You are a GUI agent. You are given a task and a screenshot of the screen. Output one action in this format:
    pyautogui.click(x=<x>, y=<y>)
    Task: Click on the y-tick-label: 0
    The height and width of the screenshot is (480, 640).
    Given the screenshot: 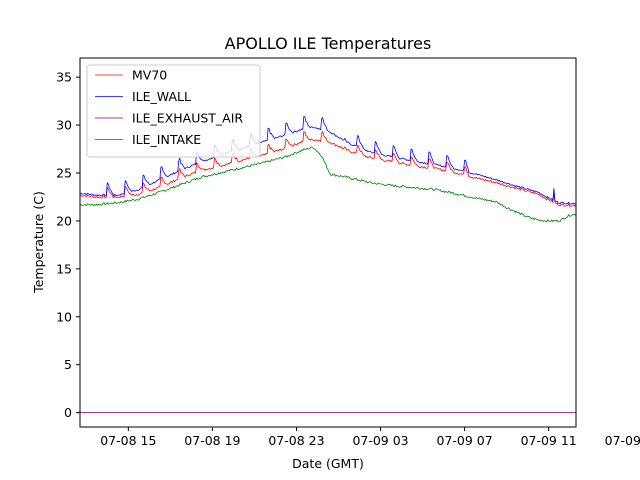 What is the action you would take?
    pyautogui.click(x=68, y=412)
    